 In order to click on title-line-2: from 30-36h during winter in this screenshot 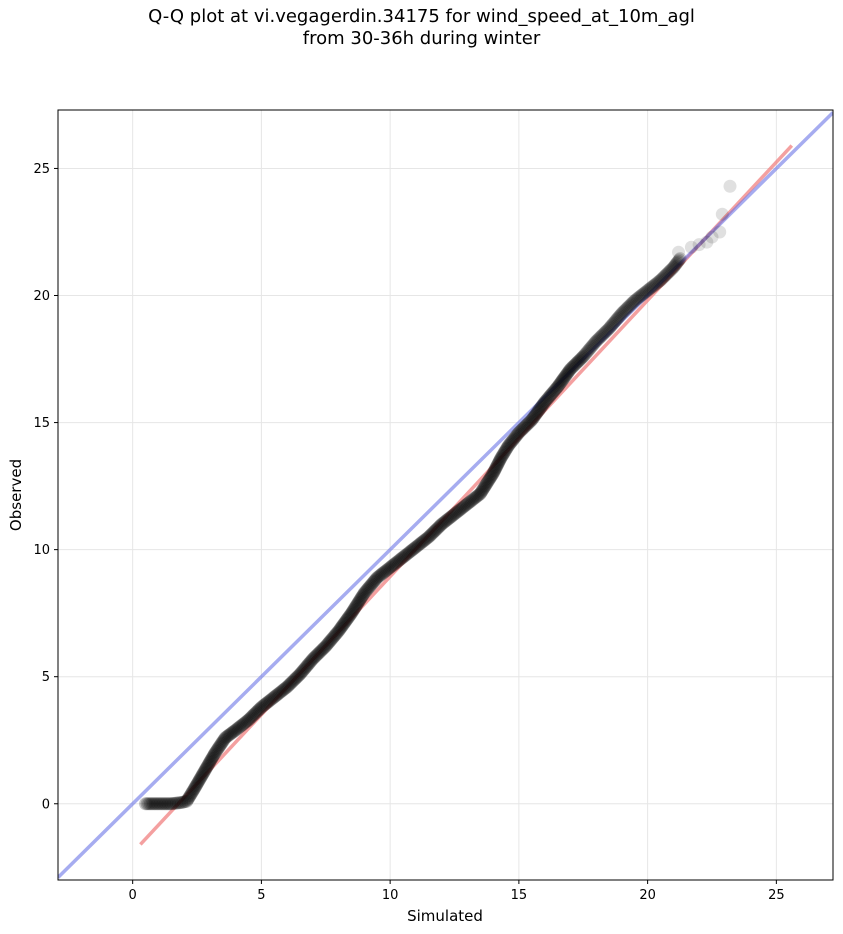, I will do `click(421, 38)`.